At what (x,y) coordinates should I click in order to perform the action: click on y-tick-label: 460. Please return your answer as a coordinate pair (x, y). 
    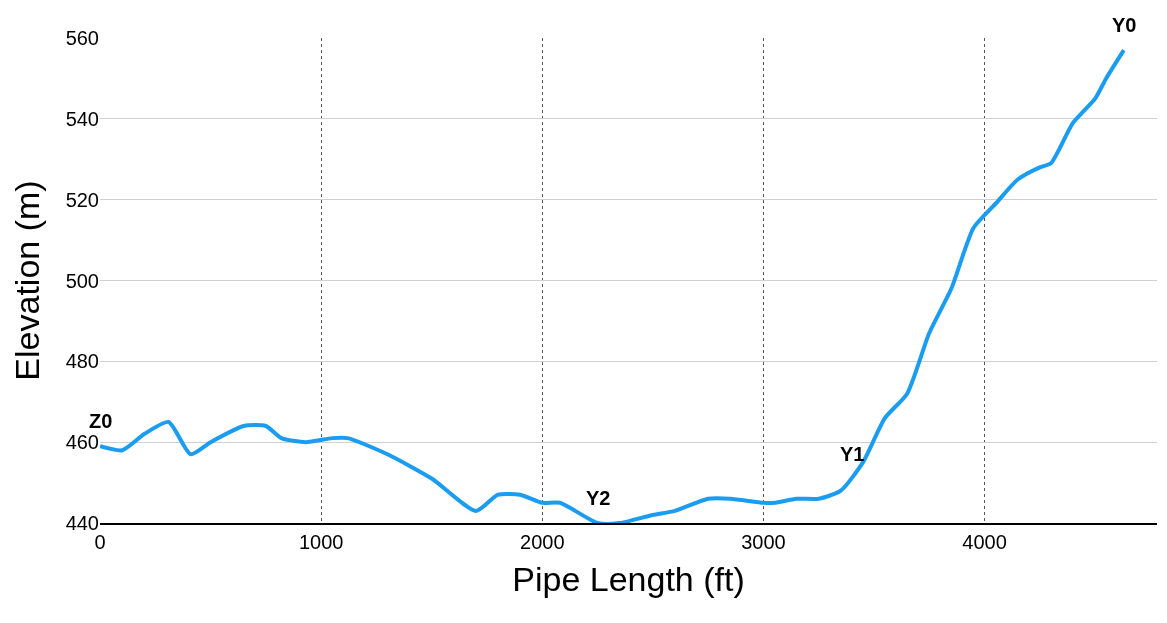
    Looking at the image, I should click on (82, 442).